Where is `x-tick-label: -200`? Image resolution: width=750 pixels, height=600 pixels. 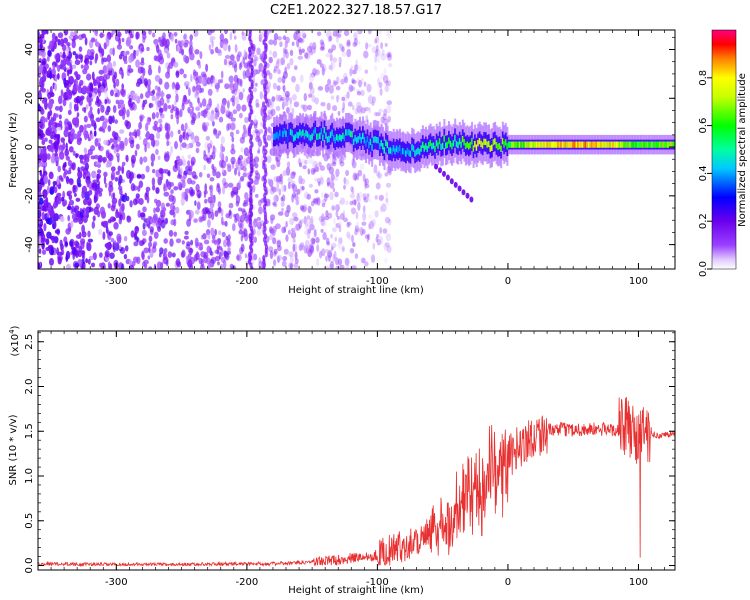
x-tick-label: -200 is located at coordinates (247, 281).